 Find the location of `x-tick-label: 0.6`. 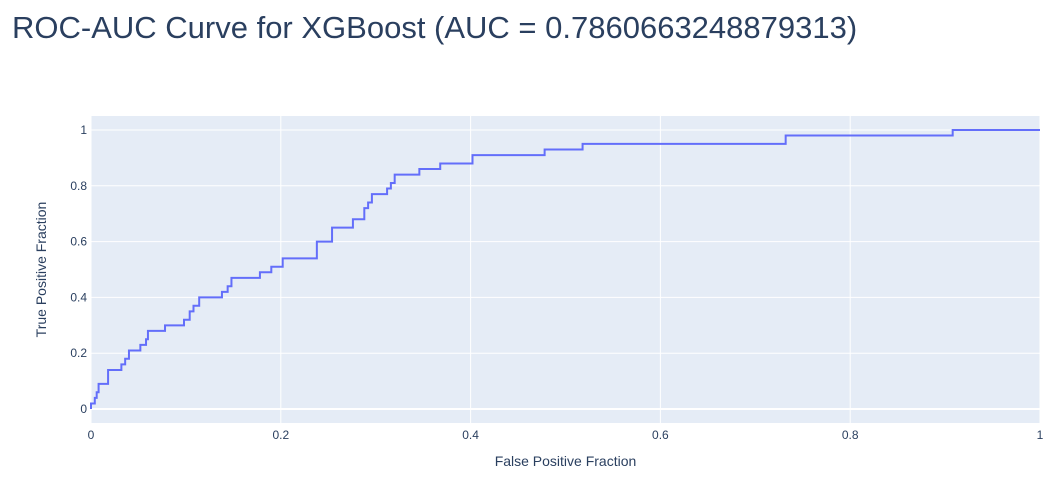

x-tick-label: 0.6 is located at coordinates (660, 435).